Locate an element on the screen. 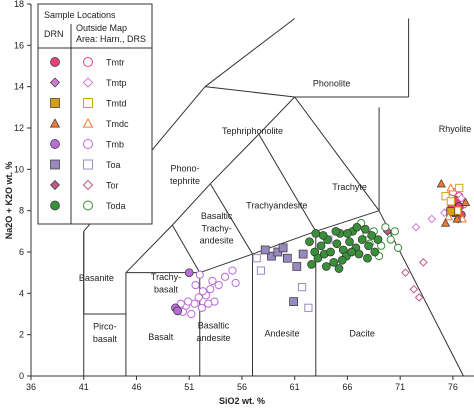  field-label: basalt is located at coordinates (105, 339).